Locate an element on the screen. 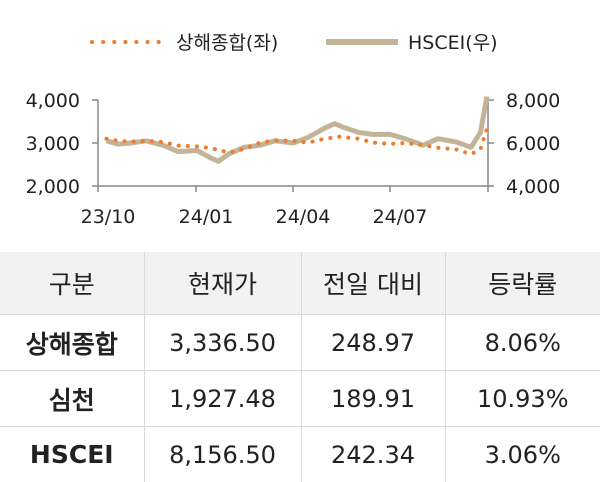 The image size is (600, 482). left-tick-label: 2,000 is located at coordinates (53, 187).